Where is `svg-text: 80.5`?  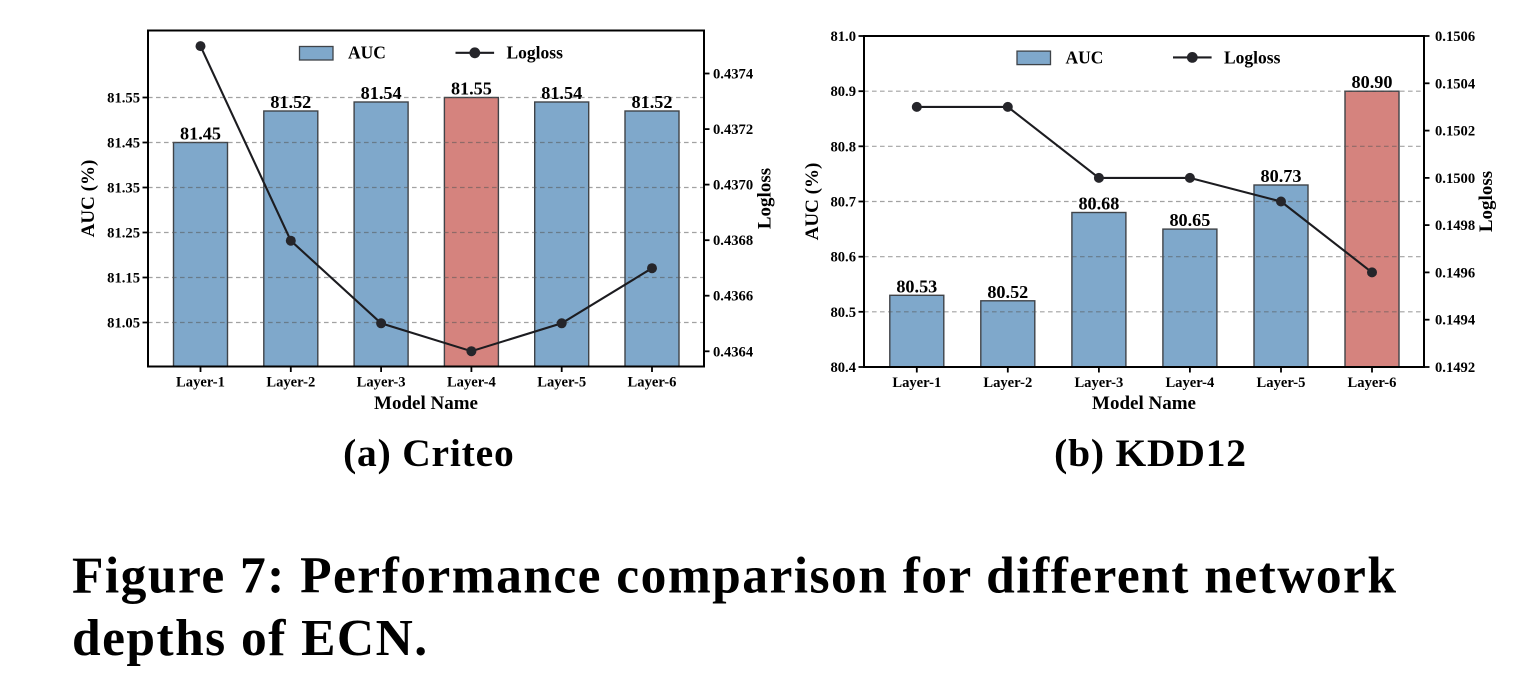
svg-text: 80.5 is located at coordinates (843, 313).